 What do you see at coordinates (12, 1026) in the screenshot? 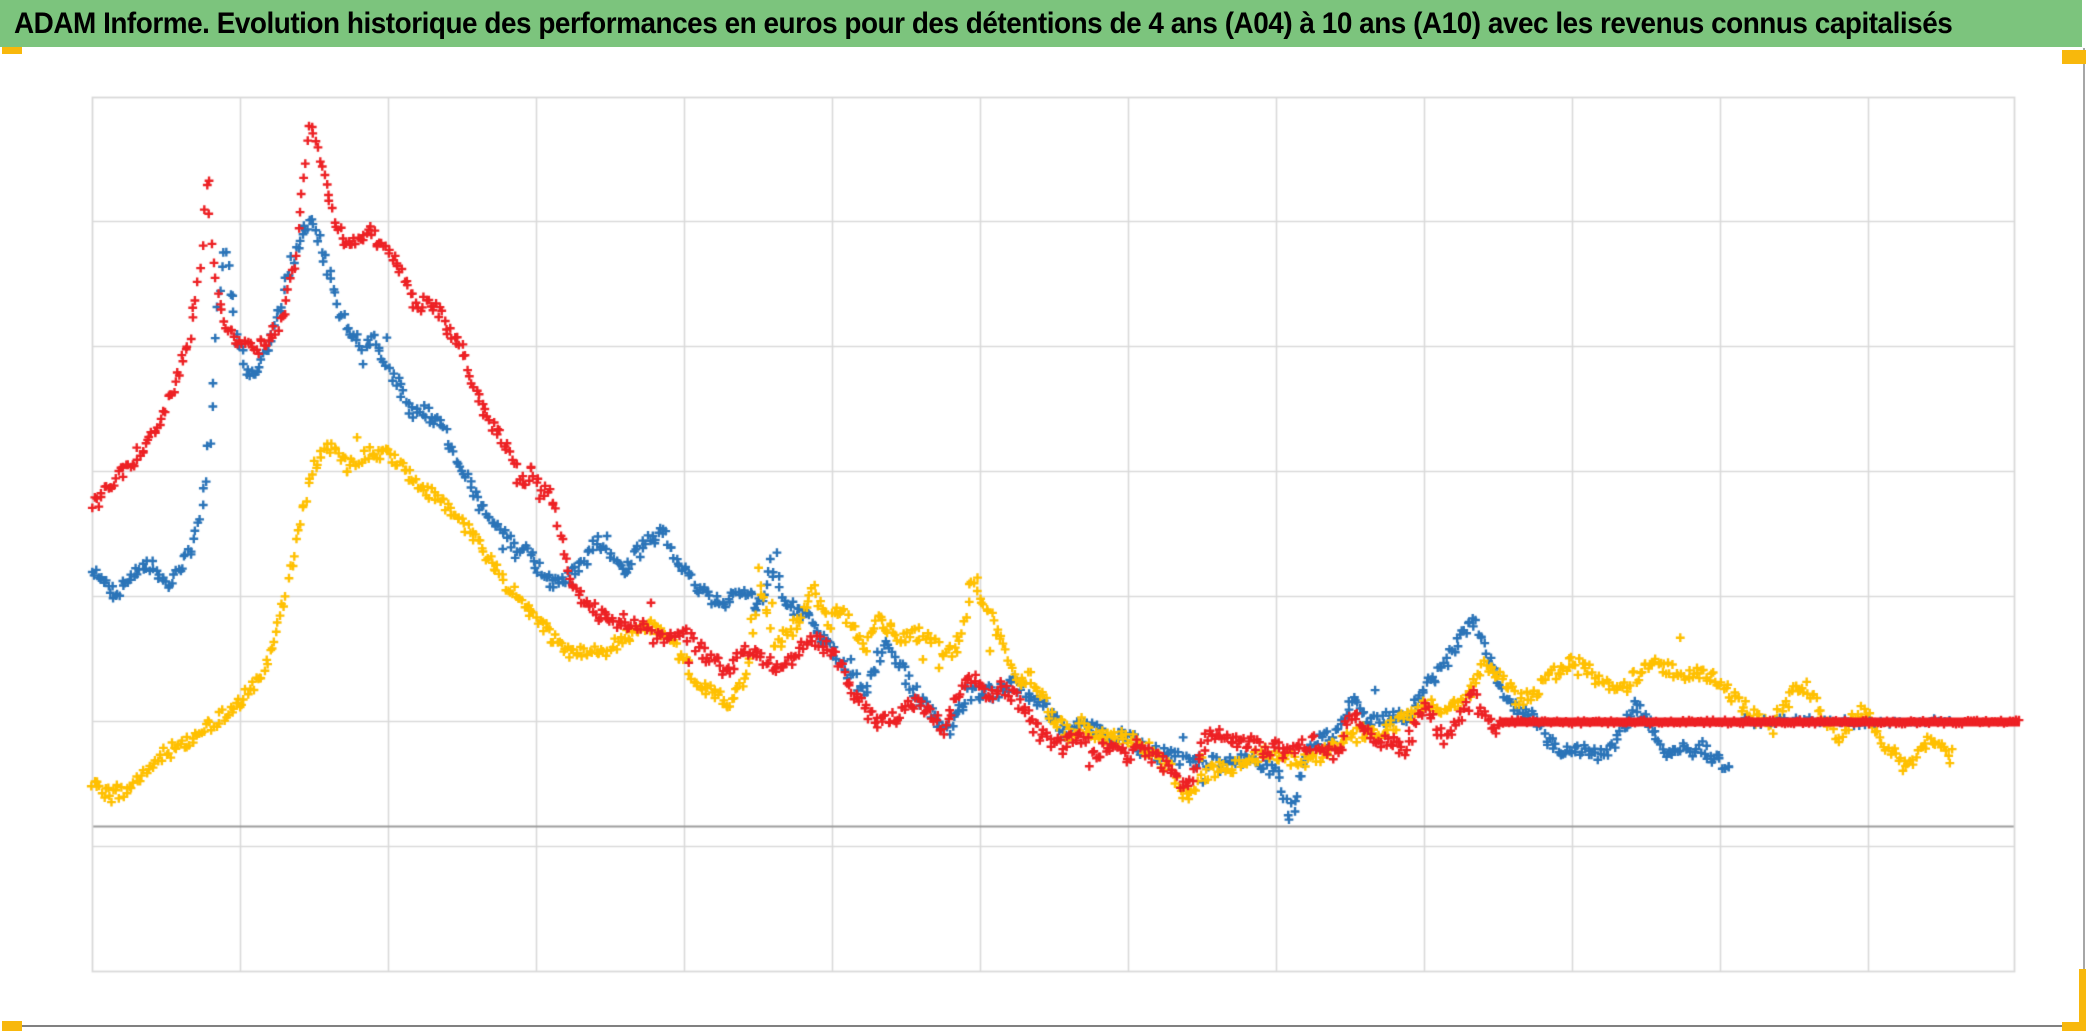
I see `accent-bottom-left-dash` at bounding box center [12, 1026].